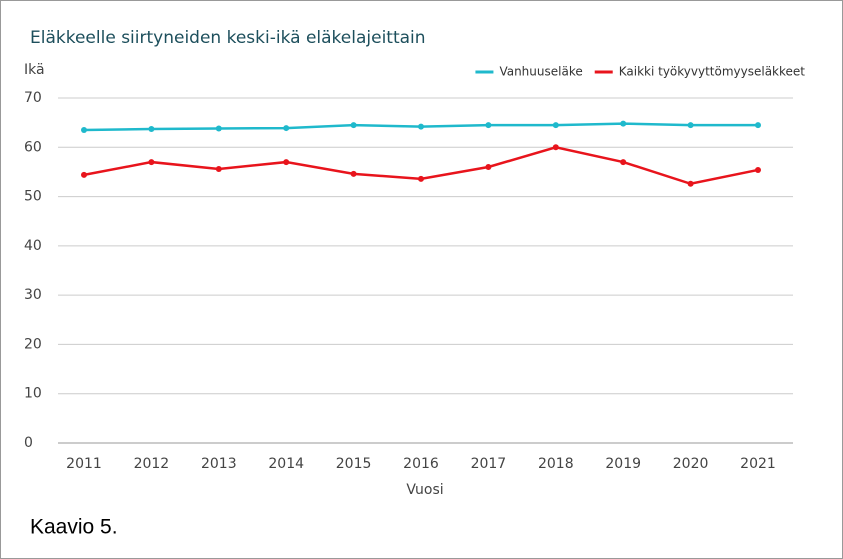 The image size is (843, 559). What do you see at coordinates (33, 295) in the screenshot?
I see `y-tick-label: 30` at bounding box center [33, 295].